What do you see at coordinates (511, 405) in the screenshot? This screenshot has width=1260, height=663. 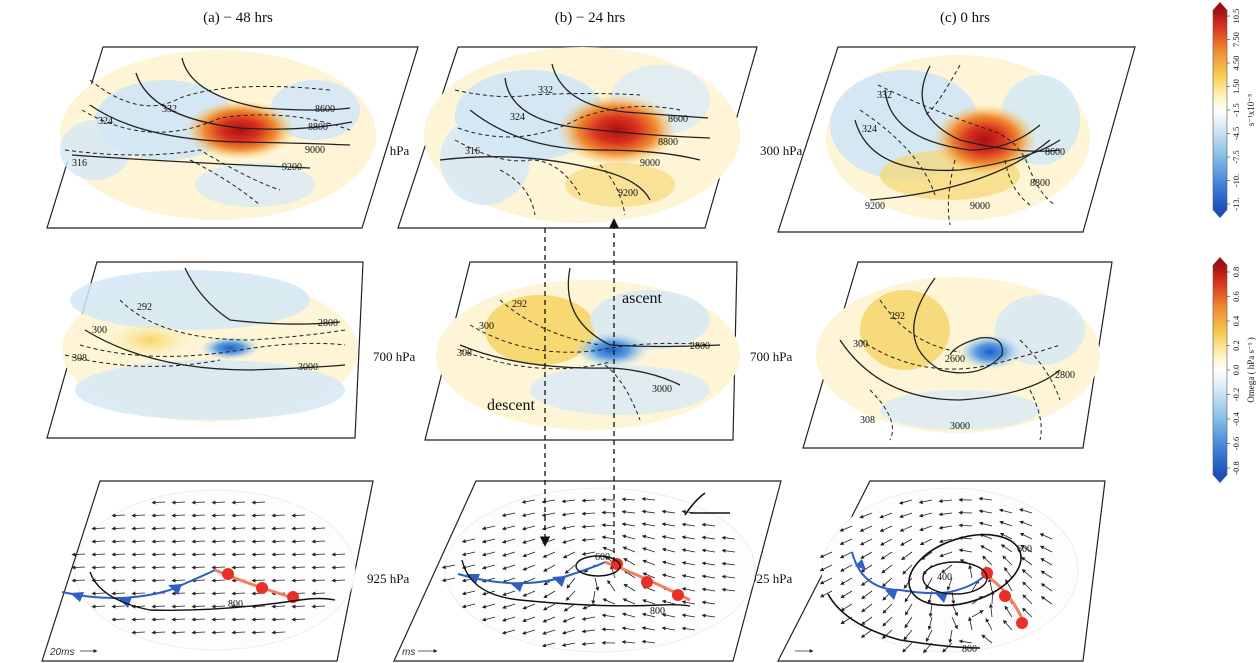 I see `descent-label: descent` at bounding box center [511, 405].